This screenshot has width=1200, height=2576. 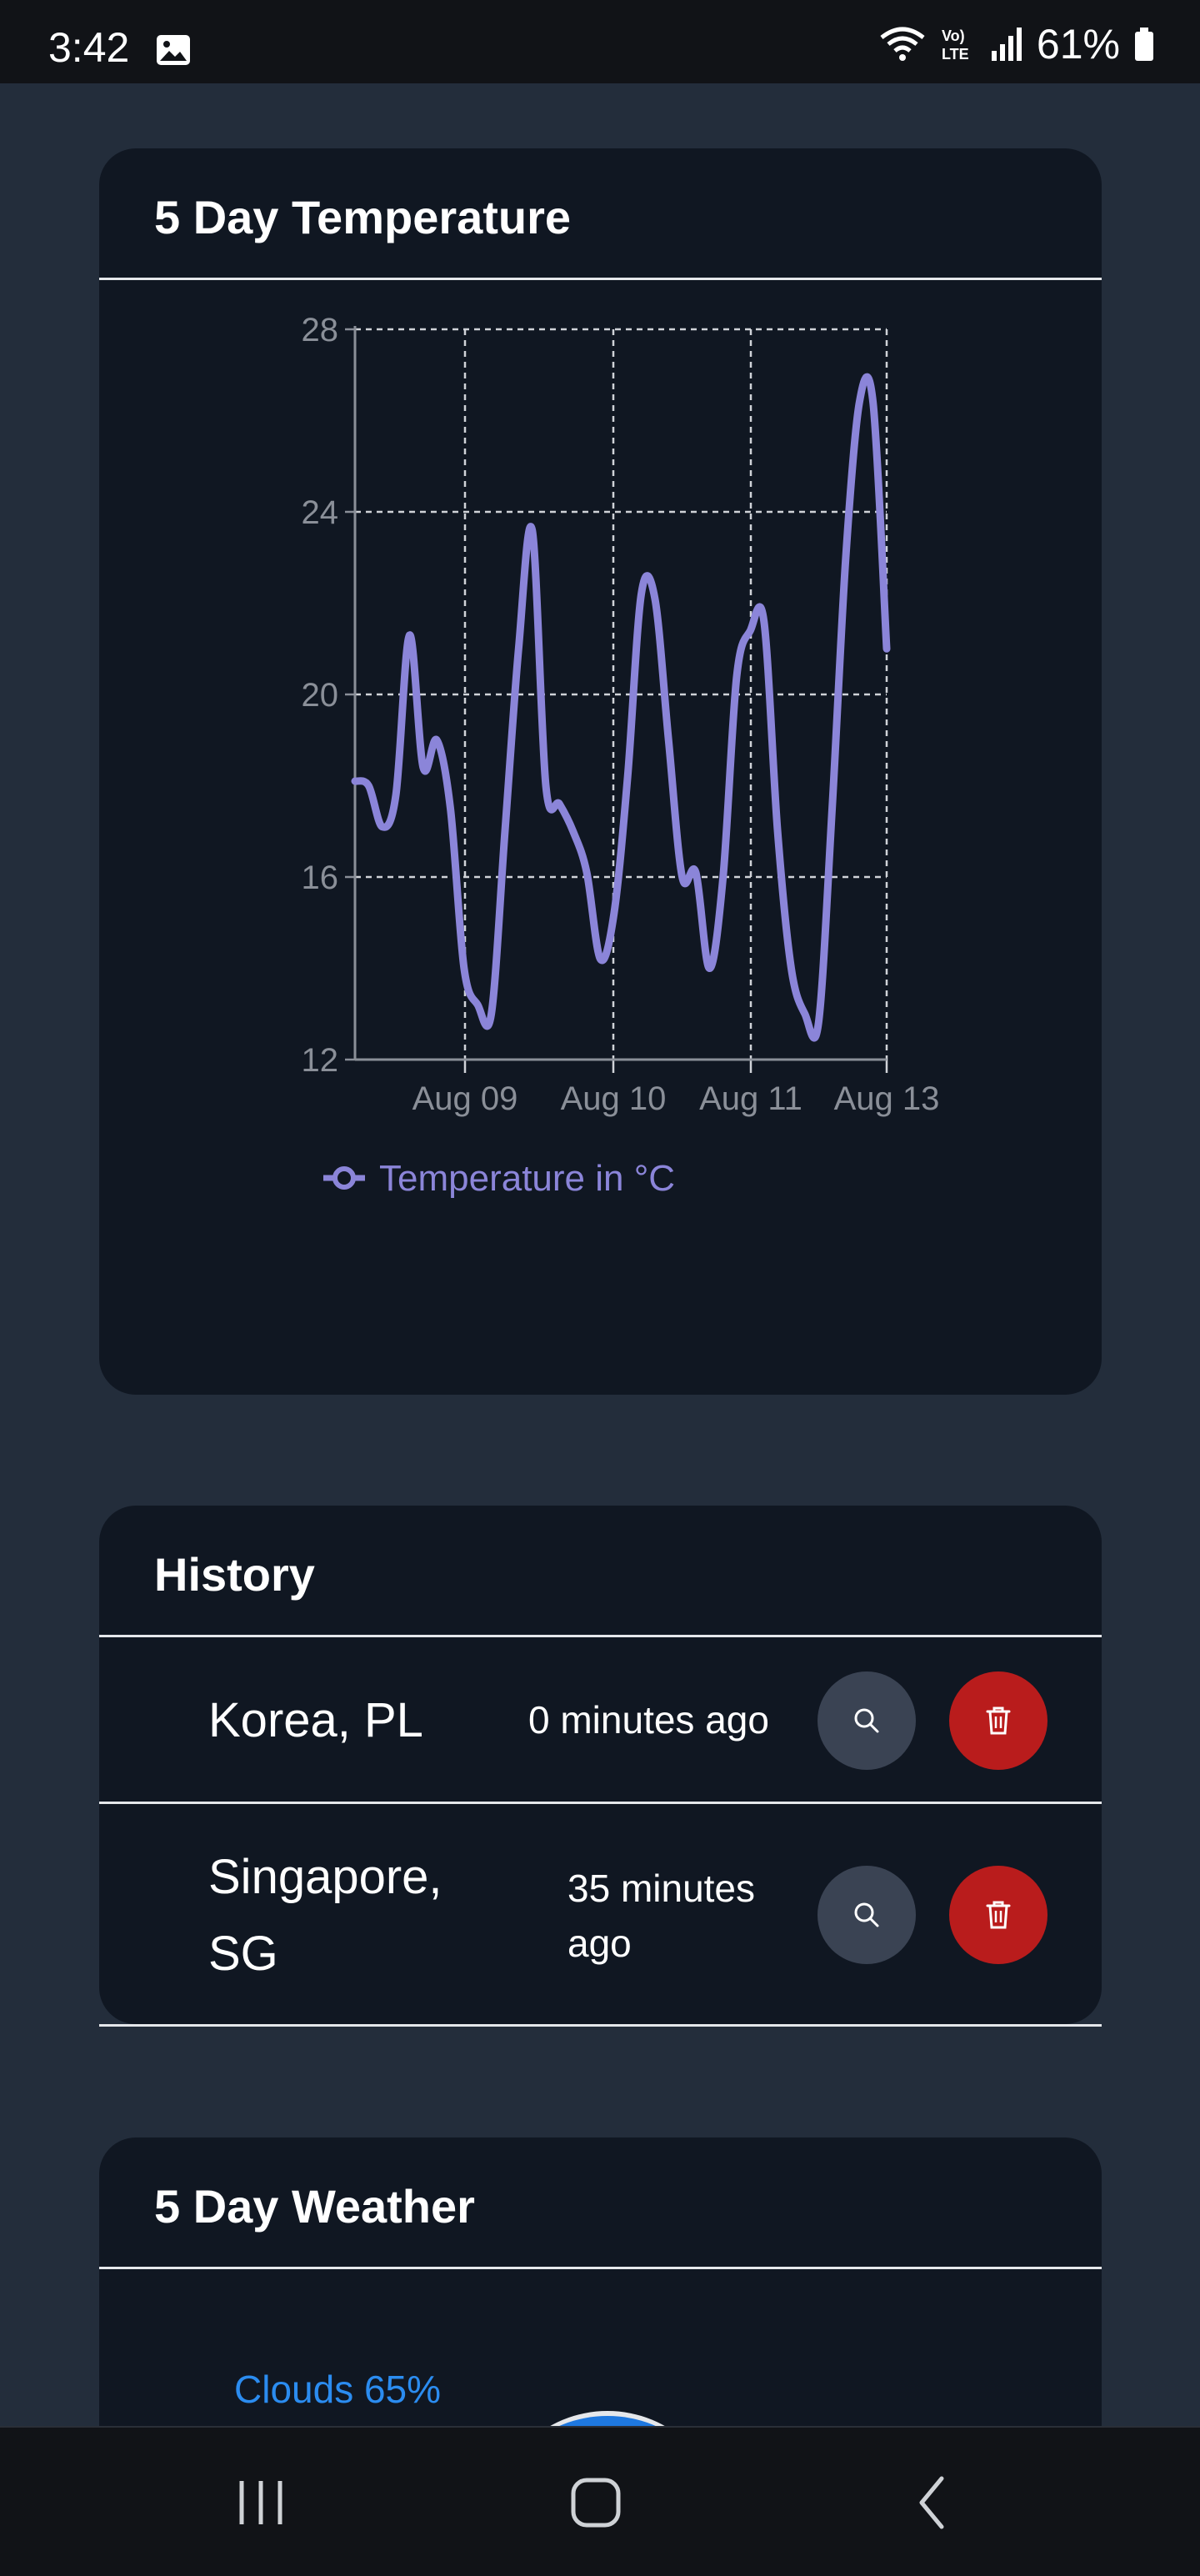 What do you see at coordinates (648, 1720) in the screenshot?
I see `history-time-ago: 0 minutes ago` at bounding box center [648, 1720].